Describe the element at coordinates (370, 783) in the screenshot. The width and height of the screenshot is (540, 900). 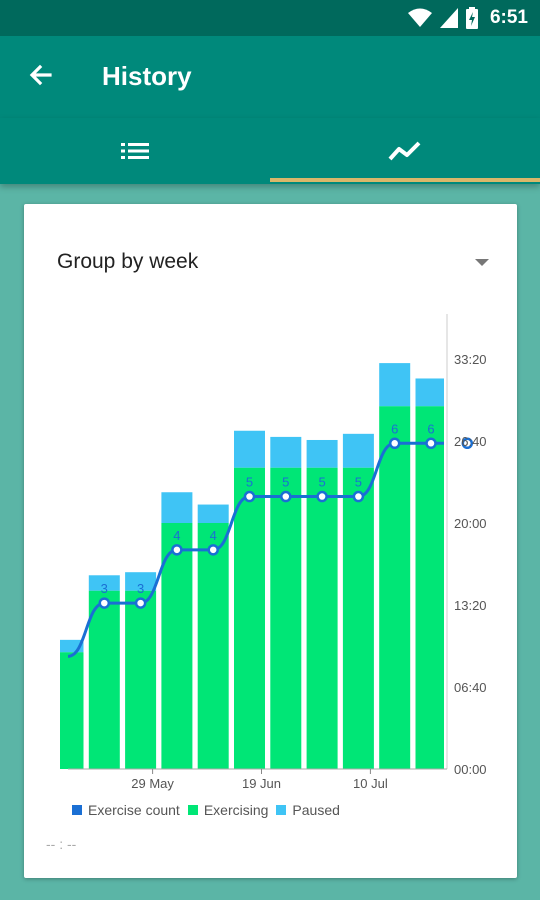
I see `x-tick-label: 10 Jul` at that location.